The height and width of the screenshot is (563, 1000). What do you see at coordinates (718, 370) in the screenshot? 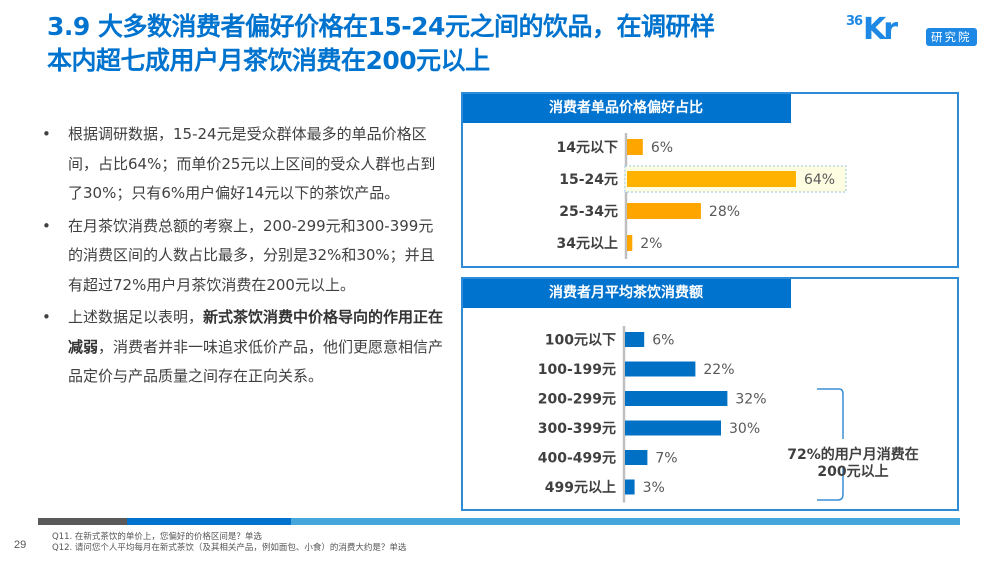
I see `value-label: 22%` at bounding box center [718, 370].